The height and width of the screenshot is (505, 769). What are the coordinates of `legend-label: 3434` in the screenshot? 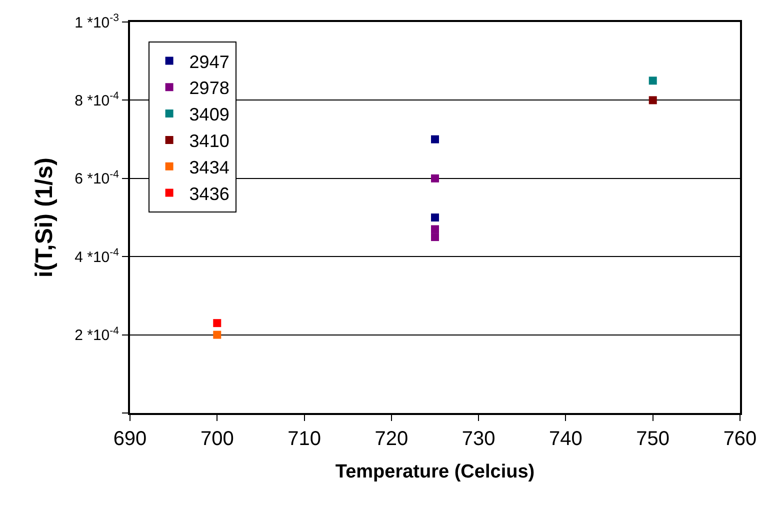 It's located at (209, 167).